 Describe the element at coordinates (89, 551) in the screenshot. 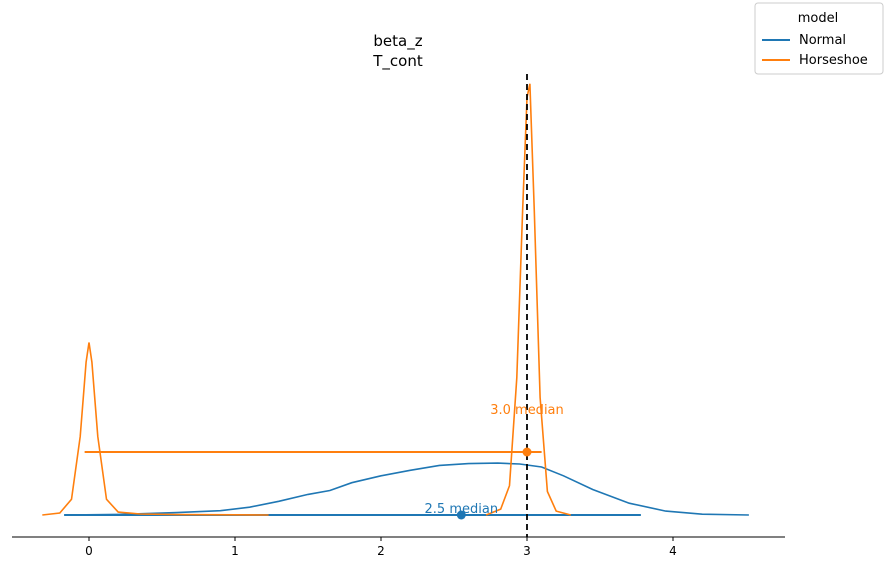

I see `x-tick-label: 0` at that location.